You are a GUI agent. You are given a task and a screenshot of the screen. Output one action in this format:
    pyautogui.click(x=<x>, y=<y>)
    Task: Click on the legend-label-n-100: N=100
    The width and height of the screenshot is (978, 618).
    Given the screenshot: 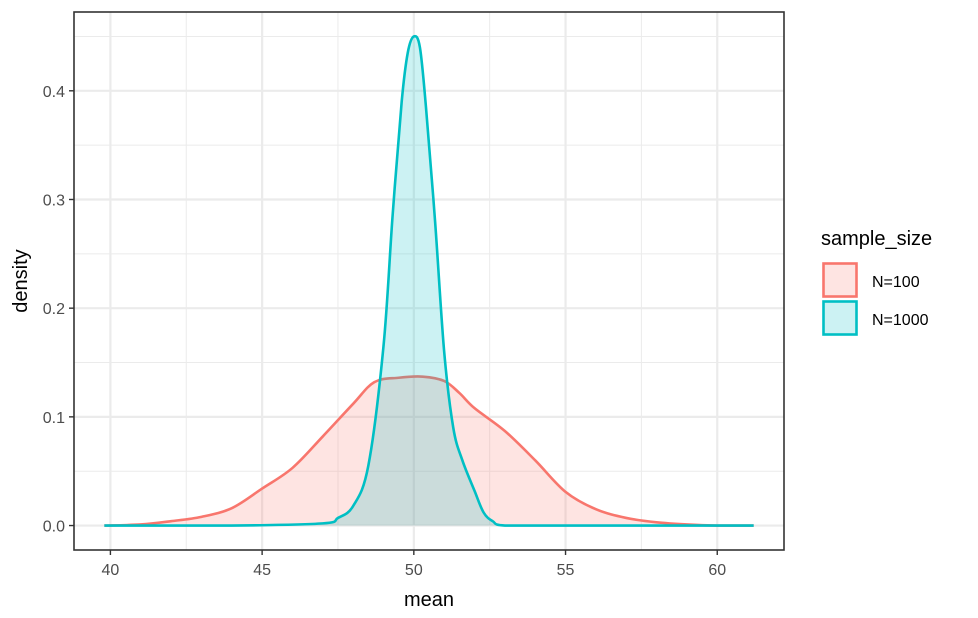 What is the action you would take?
    pyautogui.click(x=896, y=282)
    